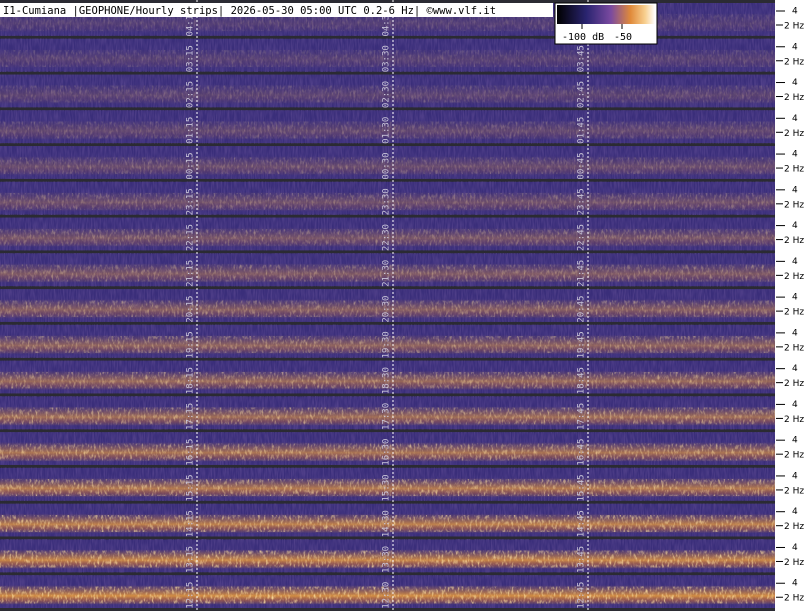 Image resolution: width=812 pixels, height=611 pixels. I want to click on time-label: 23:30, so click(387, 201).